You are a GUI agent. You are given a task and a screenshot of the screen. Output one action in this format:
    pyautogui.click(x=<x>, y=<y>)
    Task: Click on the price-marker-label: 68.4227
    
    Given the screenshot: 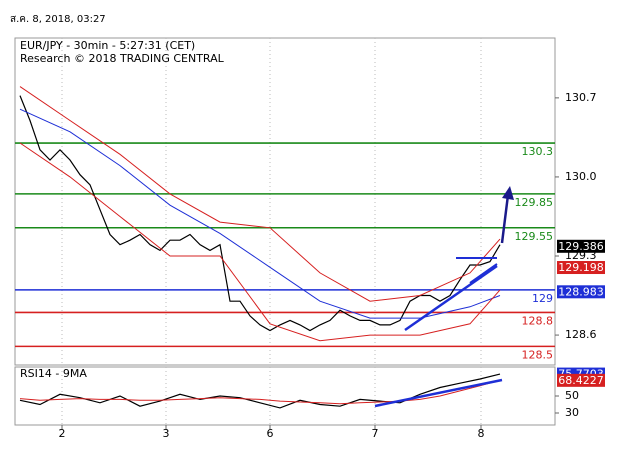 What is the action you would take?
    pyautogui.click(x=581, y=380)
    